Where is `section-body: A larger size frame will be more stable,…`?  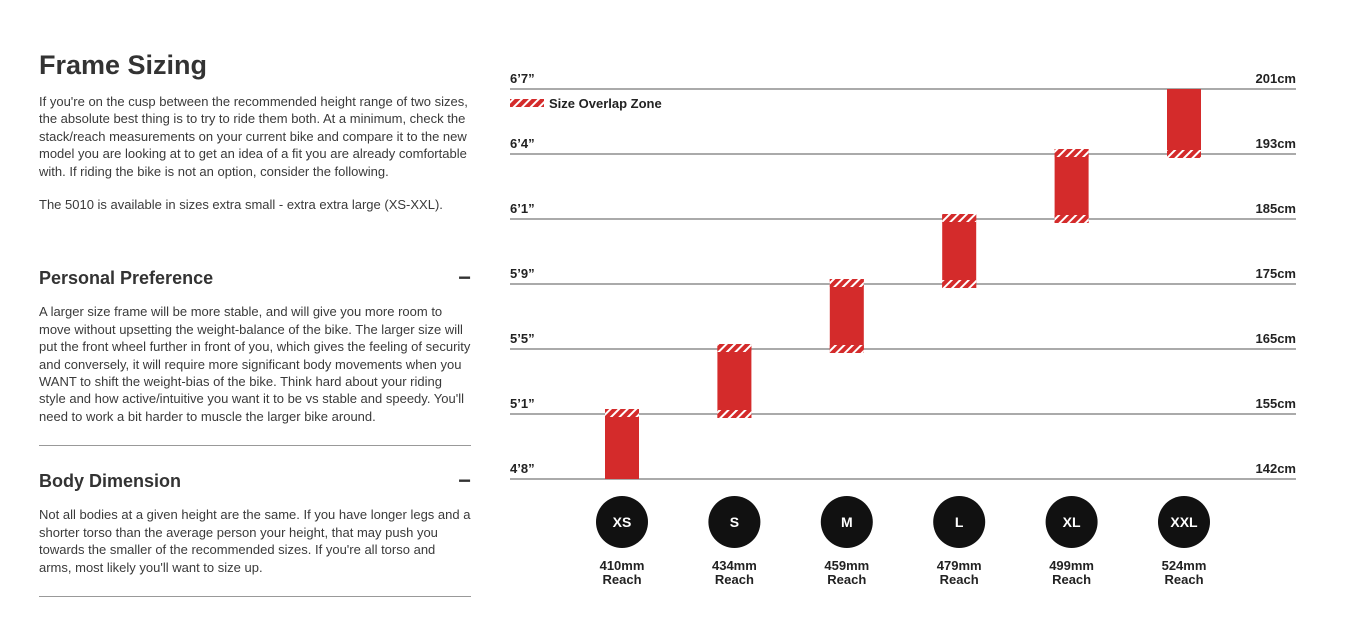 section-body: A larger size frame will be more stable,… is located at coordinates (255, 364).